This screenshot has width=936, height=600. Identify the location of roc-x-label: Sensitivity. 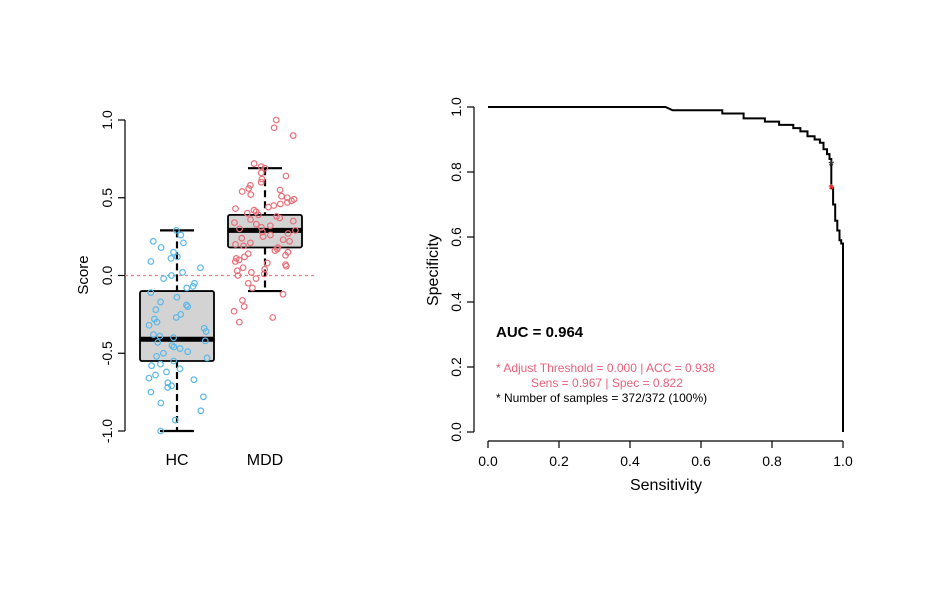
(666, 485).